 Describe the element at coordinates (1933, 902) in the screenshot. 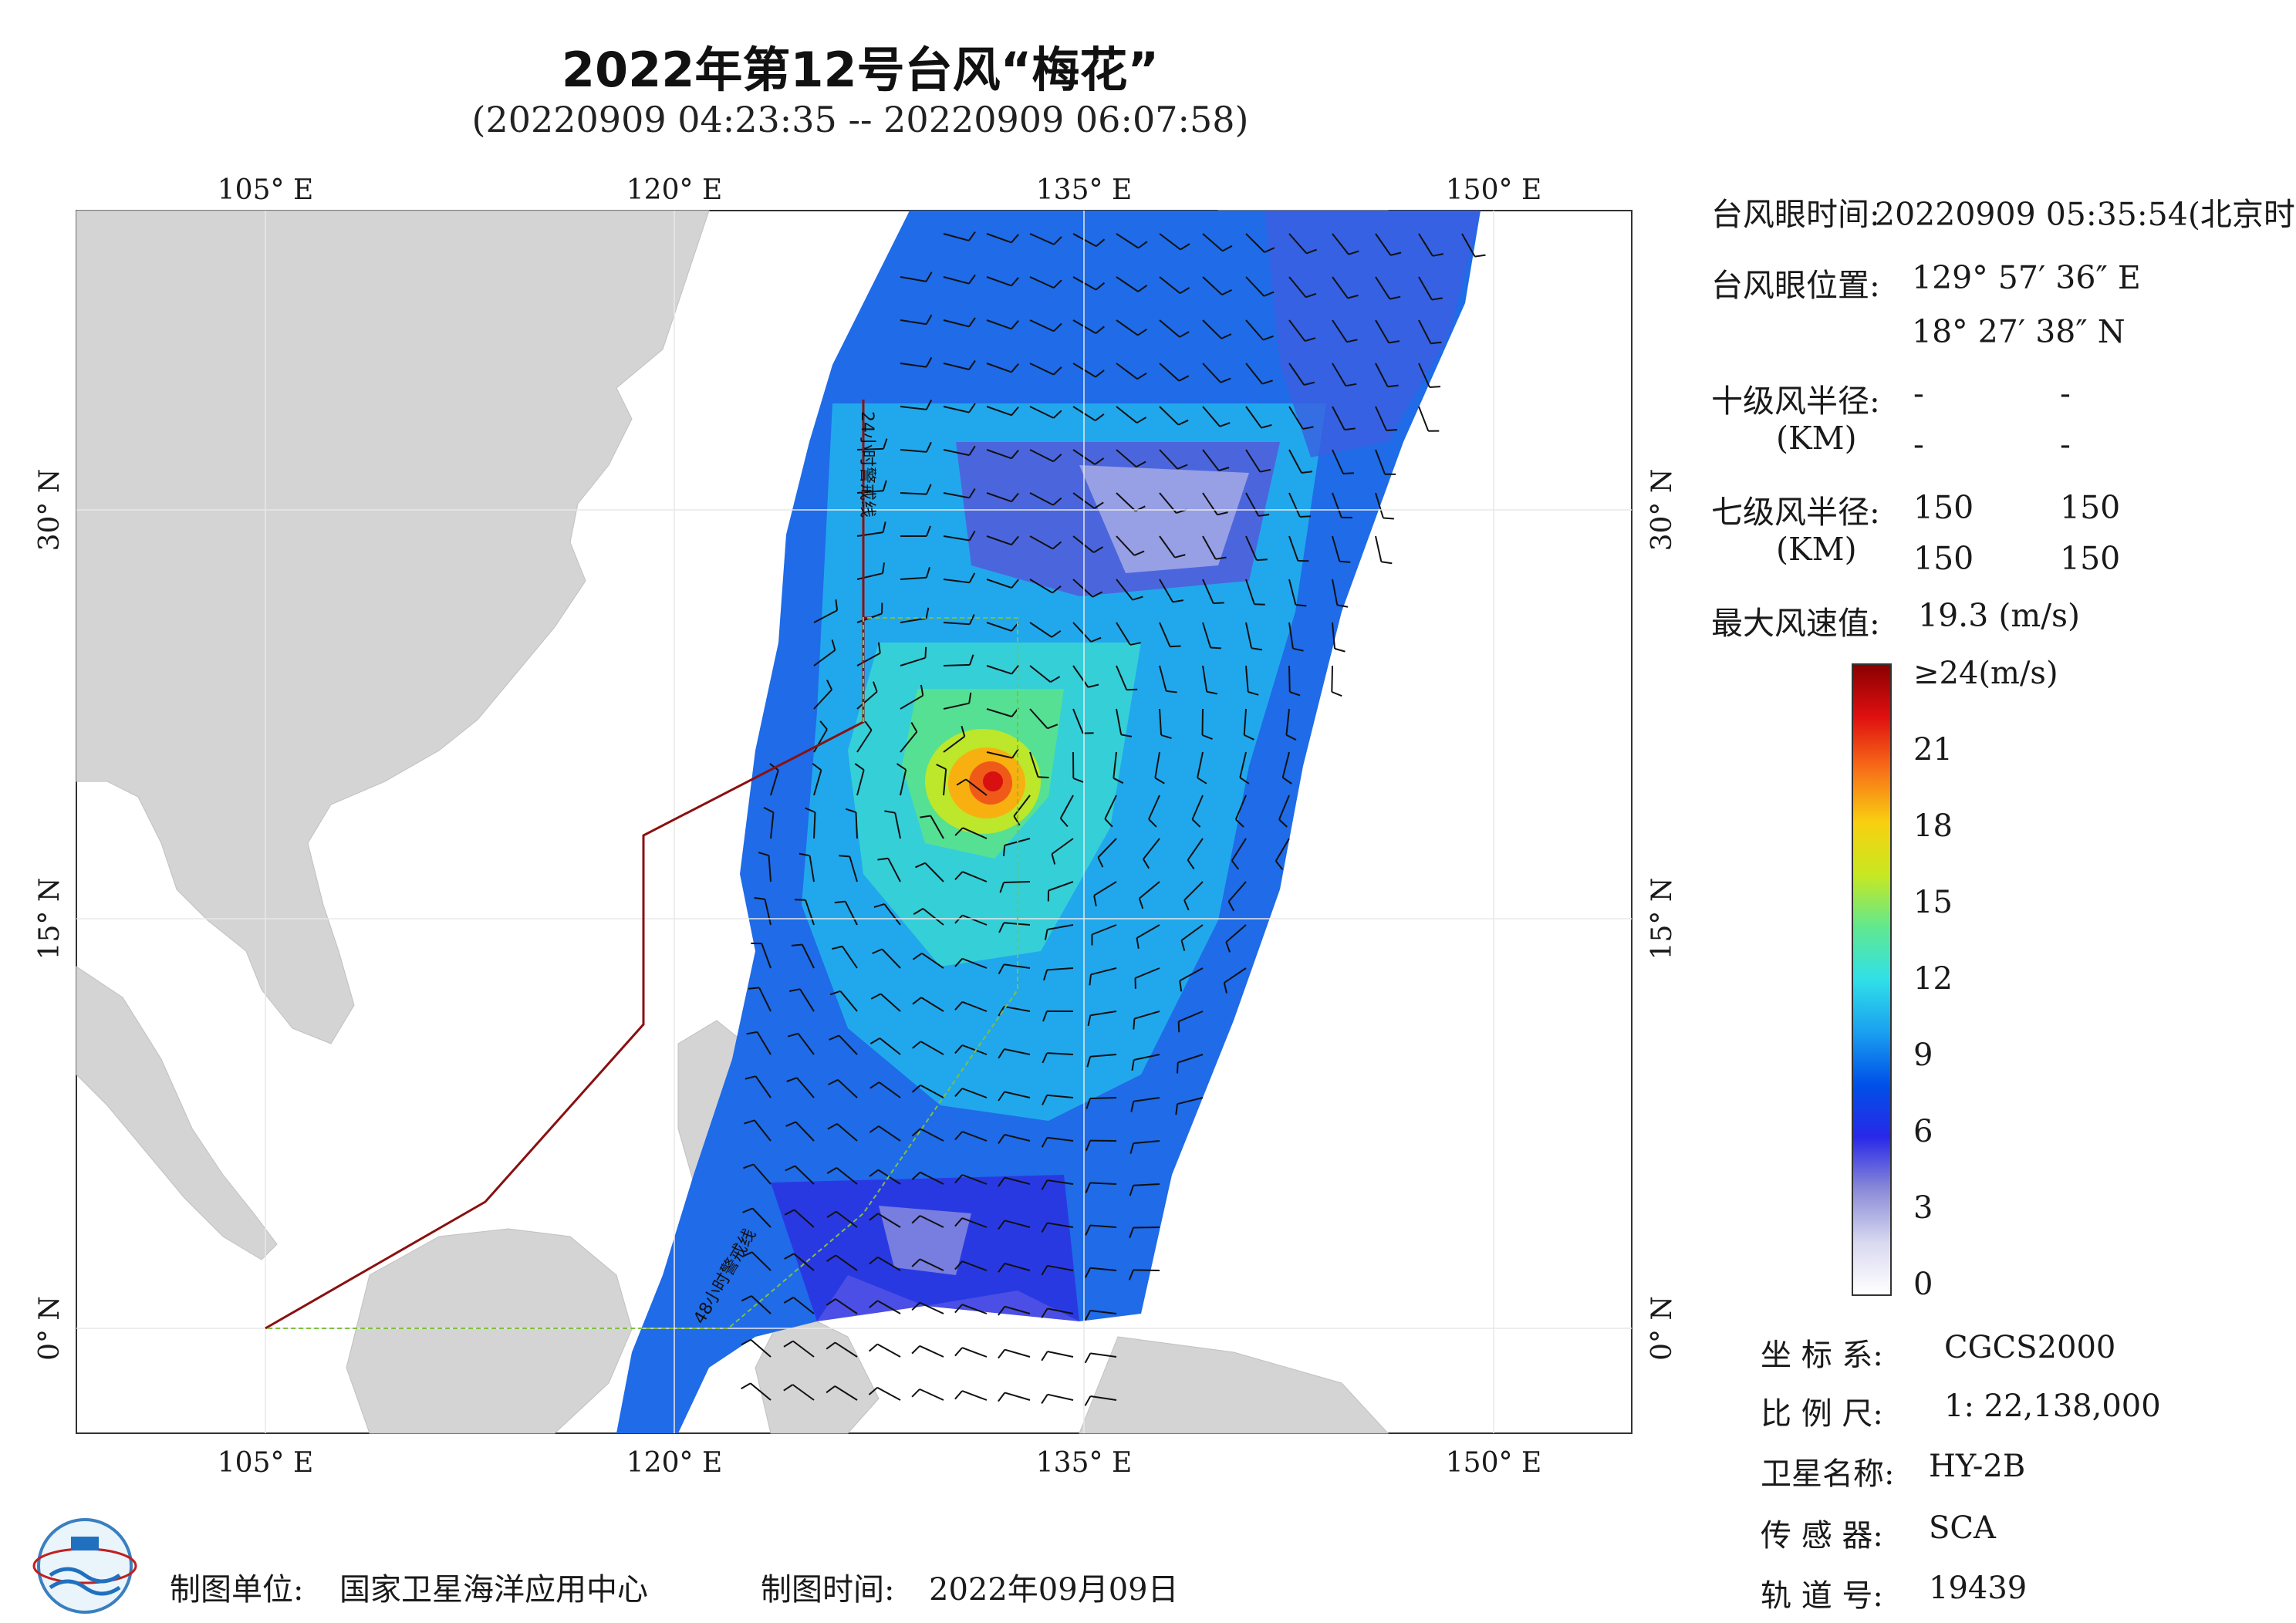

I see `colorbar-tick-label: 15` at that location.